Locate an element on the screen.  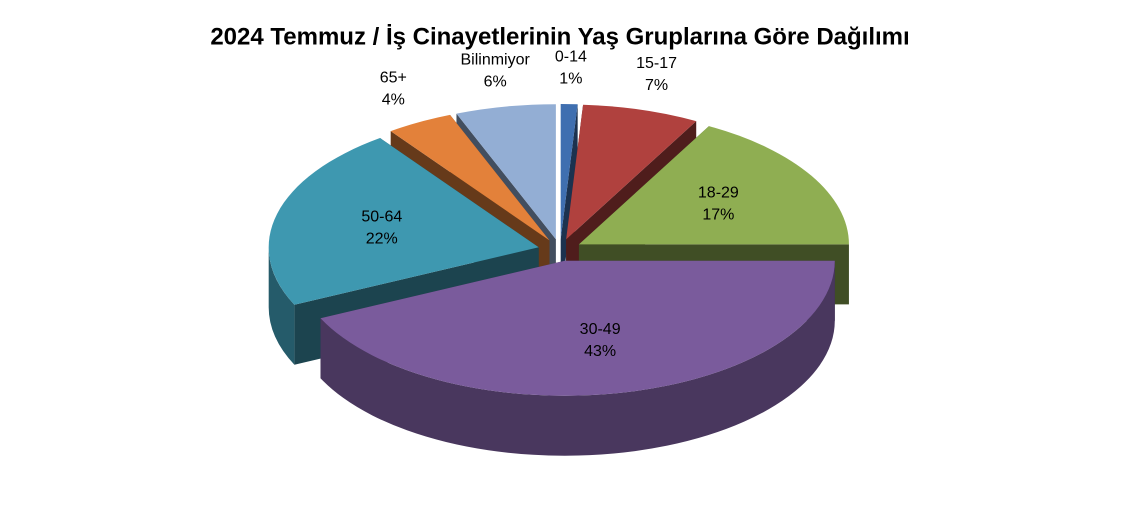
value-label: 22% is located at coordinates (382, 238).